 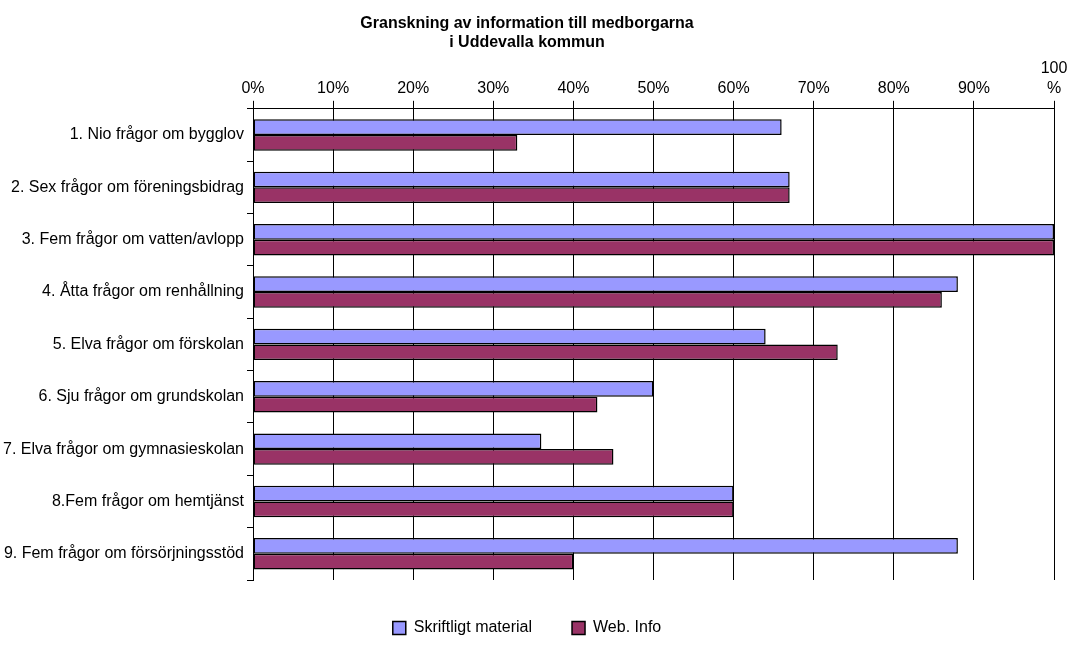 What do you see at coordinates (253, 87) in the screenshot?
I see `x-tick-label: 0%` at bounding box center [253, 87].